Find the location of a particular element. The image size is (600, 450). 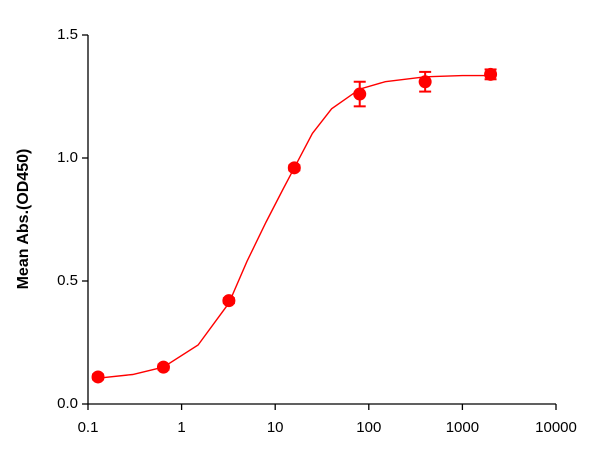

x-tick-label: 10 is located at coordinates (275, 427).